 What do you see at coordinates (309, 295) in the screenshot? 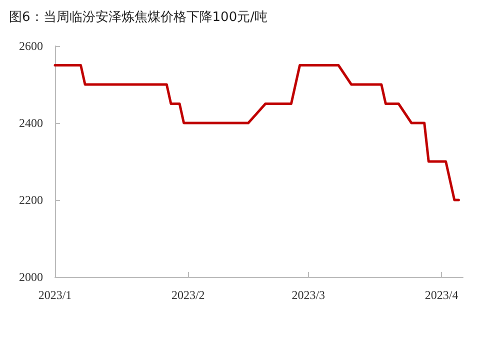
I see `x-tick-label: 2023/3` at bounding box center [309, 295].